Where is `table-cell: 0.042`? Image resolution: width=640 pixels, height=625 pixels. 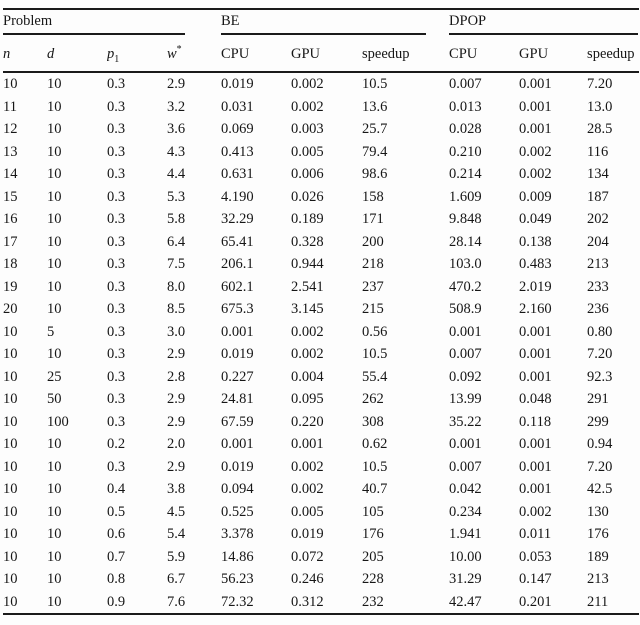
table-cell: 0.042 is located at coordinates (465, 489).